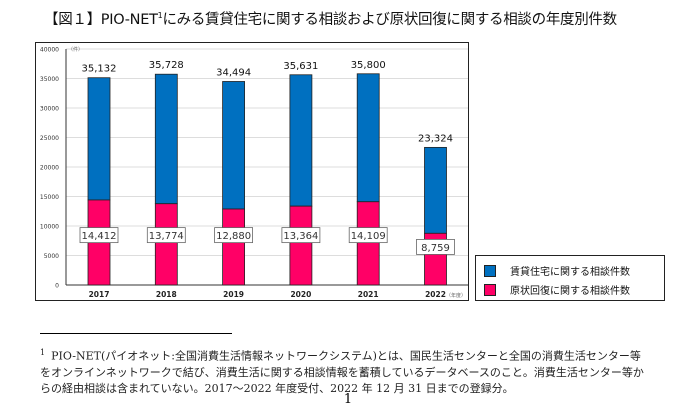  I want to click on legend-swatch-blue, so click(490, 270).